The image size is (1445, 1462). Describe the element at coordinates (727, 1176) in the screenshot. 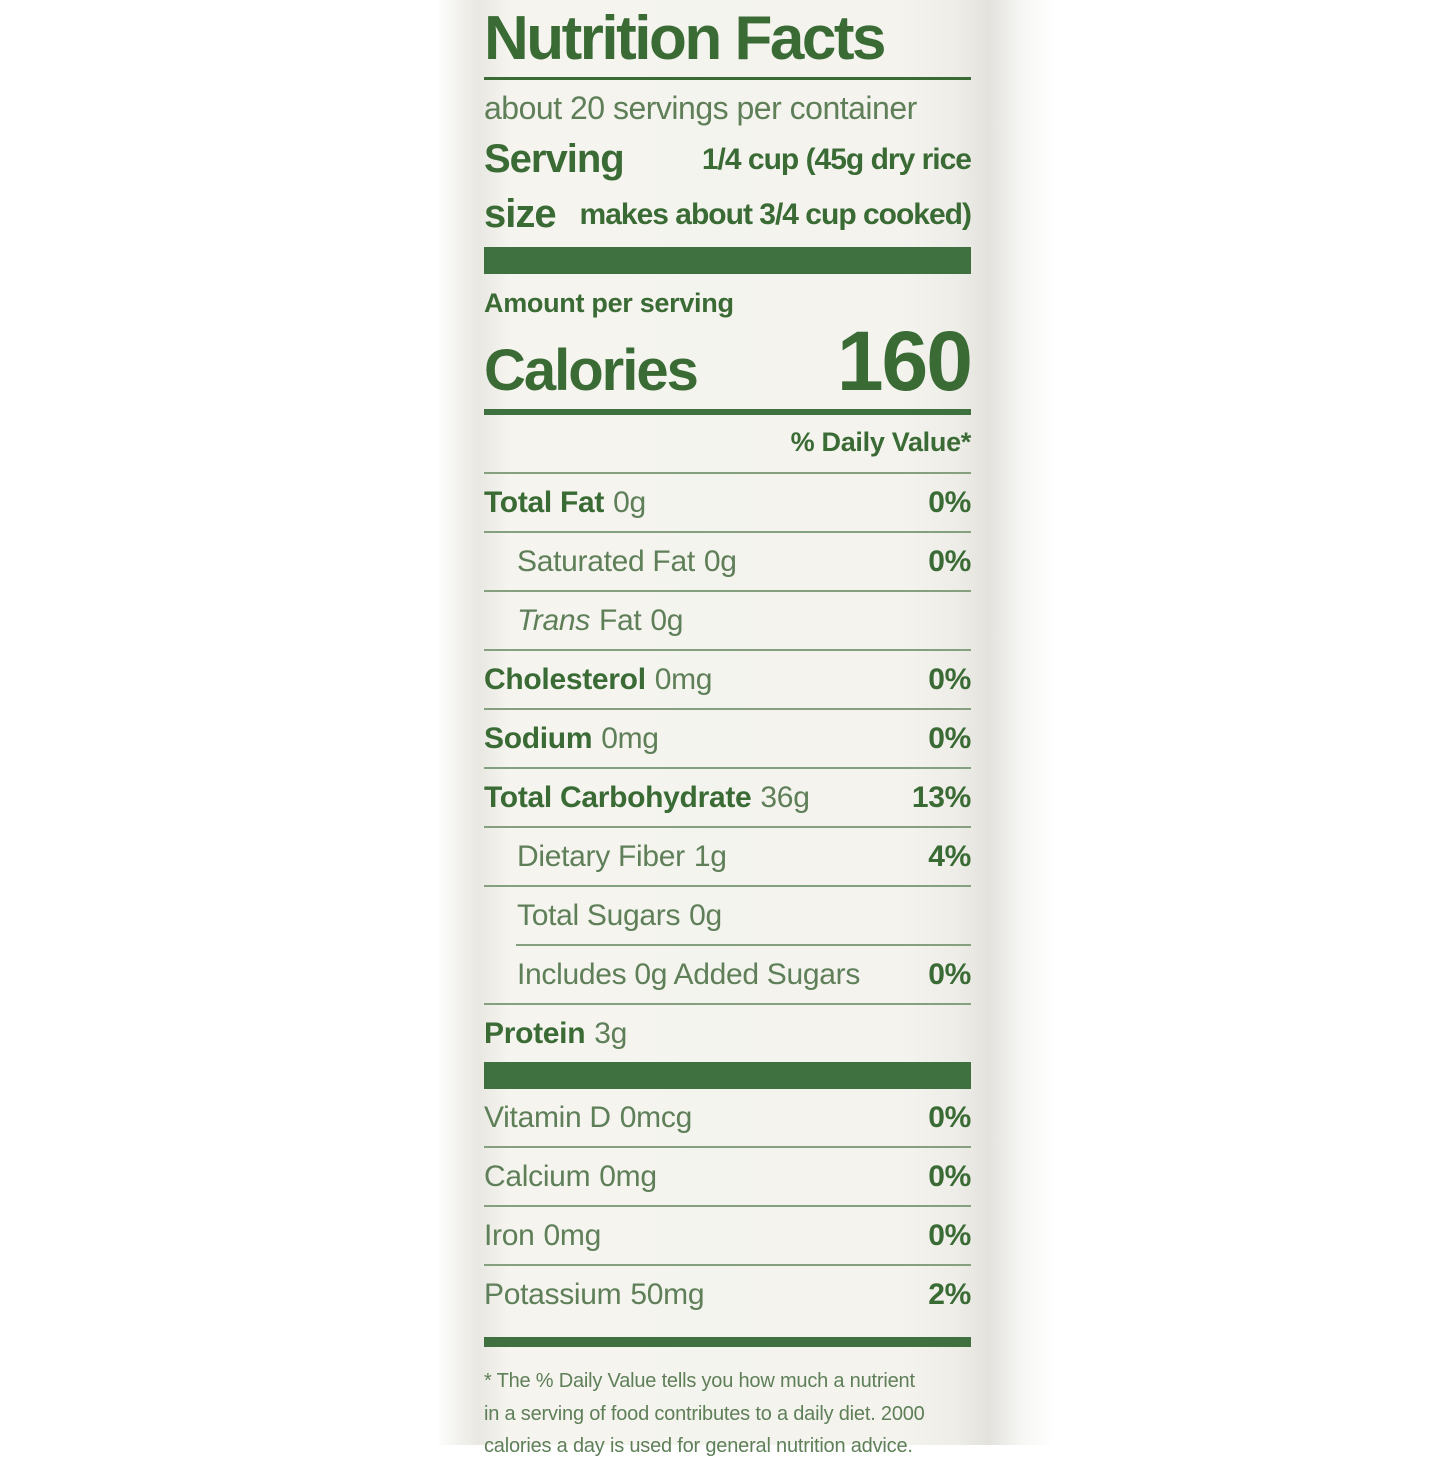

I see `micronutrient-row-calcium: Calcium 0mg 0%` at that location.